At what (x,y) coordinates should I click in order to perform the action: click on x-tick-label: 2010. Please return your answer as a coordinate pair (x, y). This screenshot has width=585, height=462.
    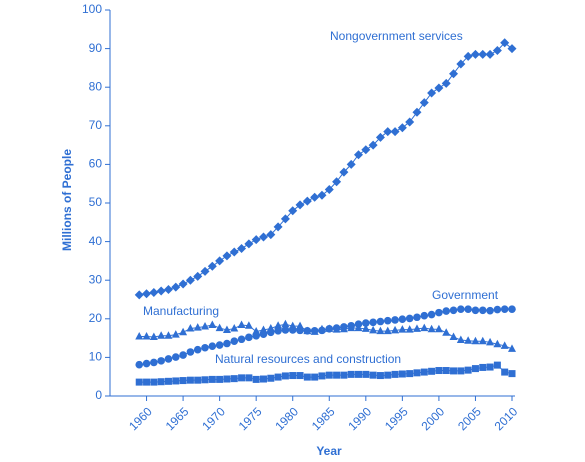
    Looking at the image, I should click on (506, 418).